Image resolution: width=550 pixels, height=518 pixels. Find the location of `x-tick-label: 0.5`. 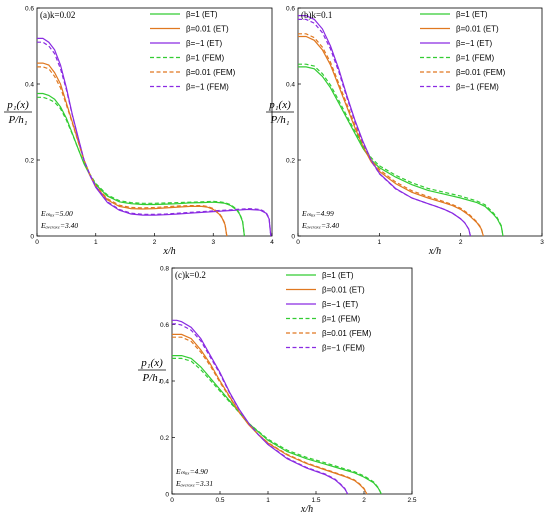

x-tick-label: 0.5 is located at coordinates (219, 500).